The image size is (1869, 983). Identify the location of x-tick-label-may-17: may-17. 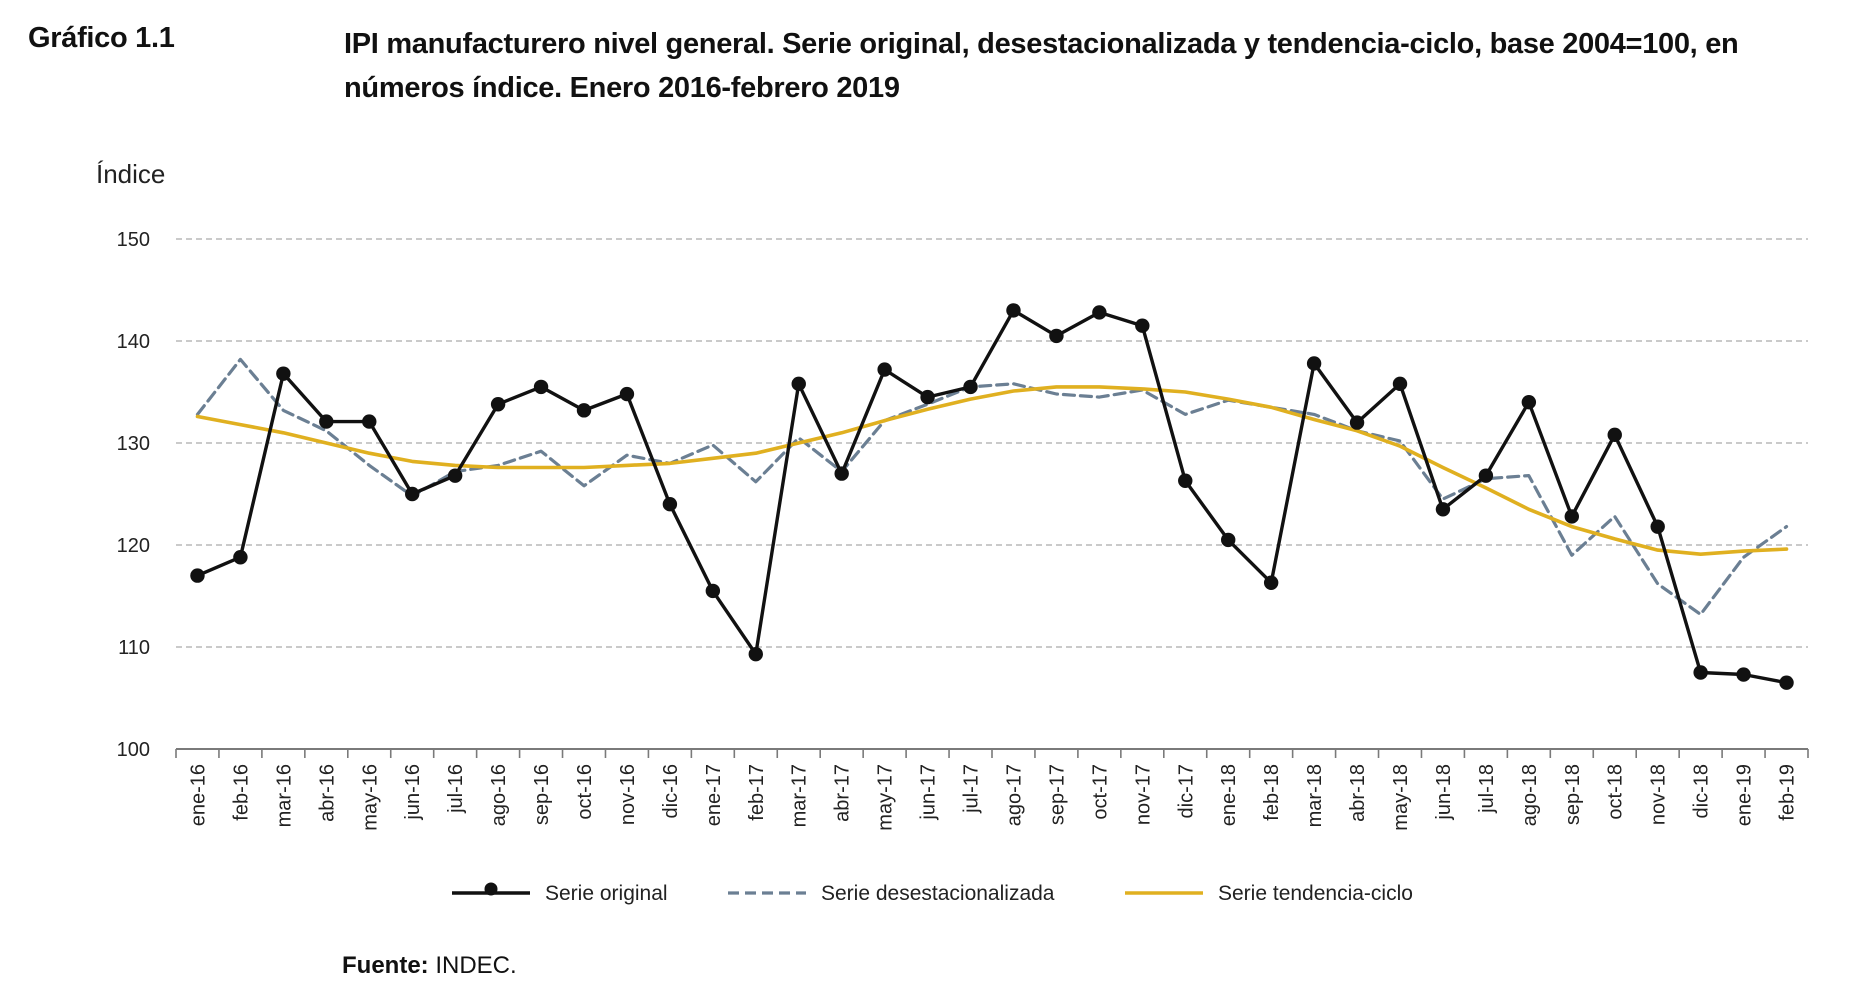
(886, 797).